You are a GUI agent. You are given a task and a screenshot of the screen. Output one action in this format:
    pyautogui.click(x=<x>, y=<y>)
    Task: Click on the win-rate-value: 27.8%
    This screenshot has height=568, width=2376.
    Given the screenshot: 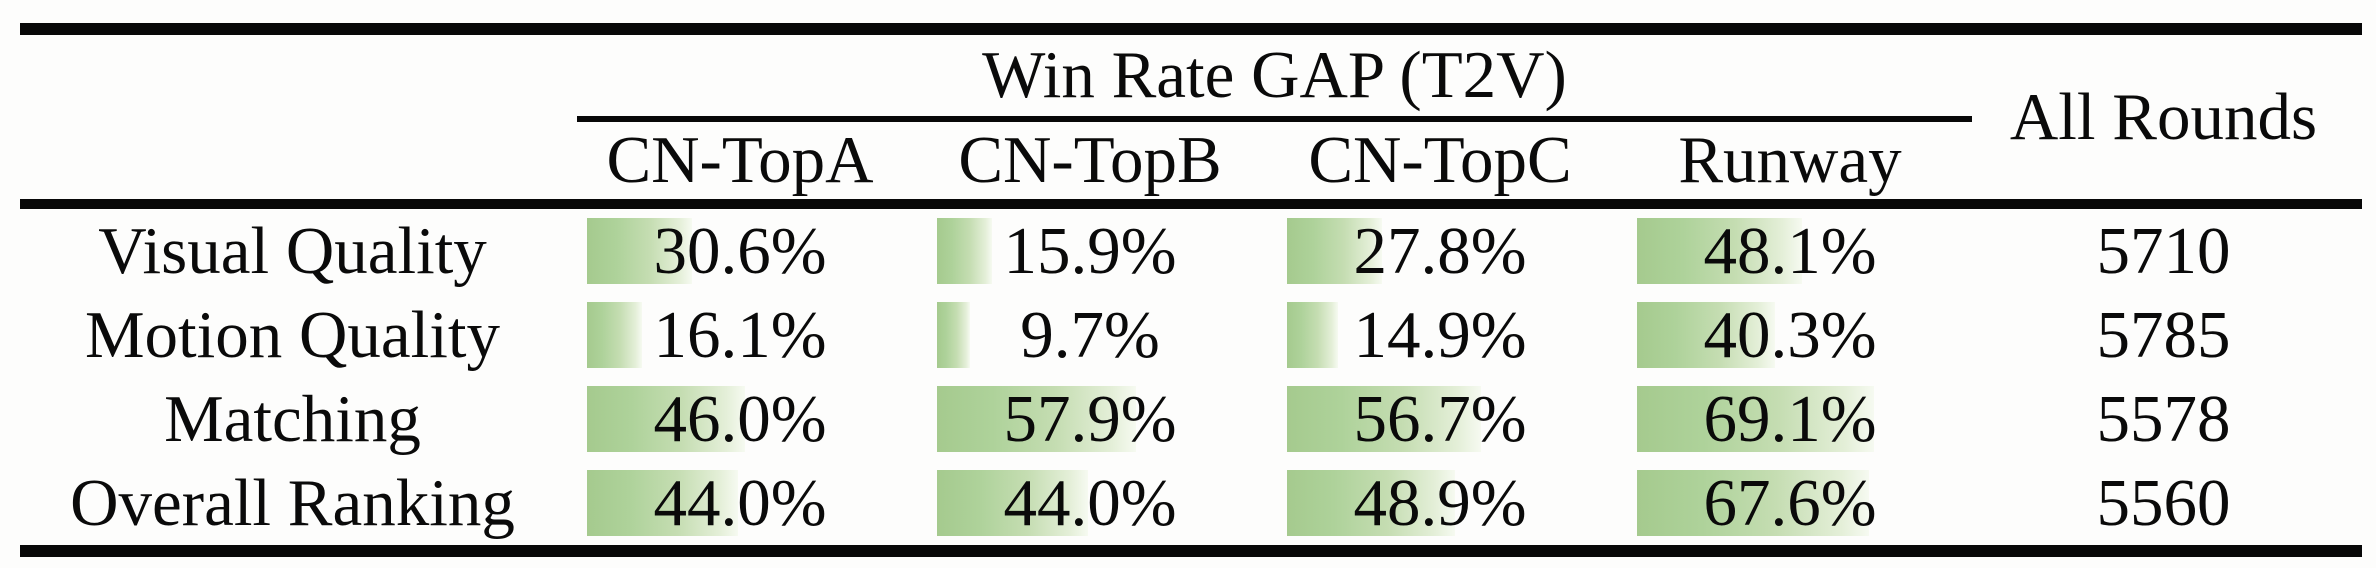 What is the action you would take?
    pyautogui.click(x=1440, y=250)
    